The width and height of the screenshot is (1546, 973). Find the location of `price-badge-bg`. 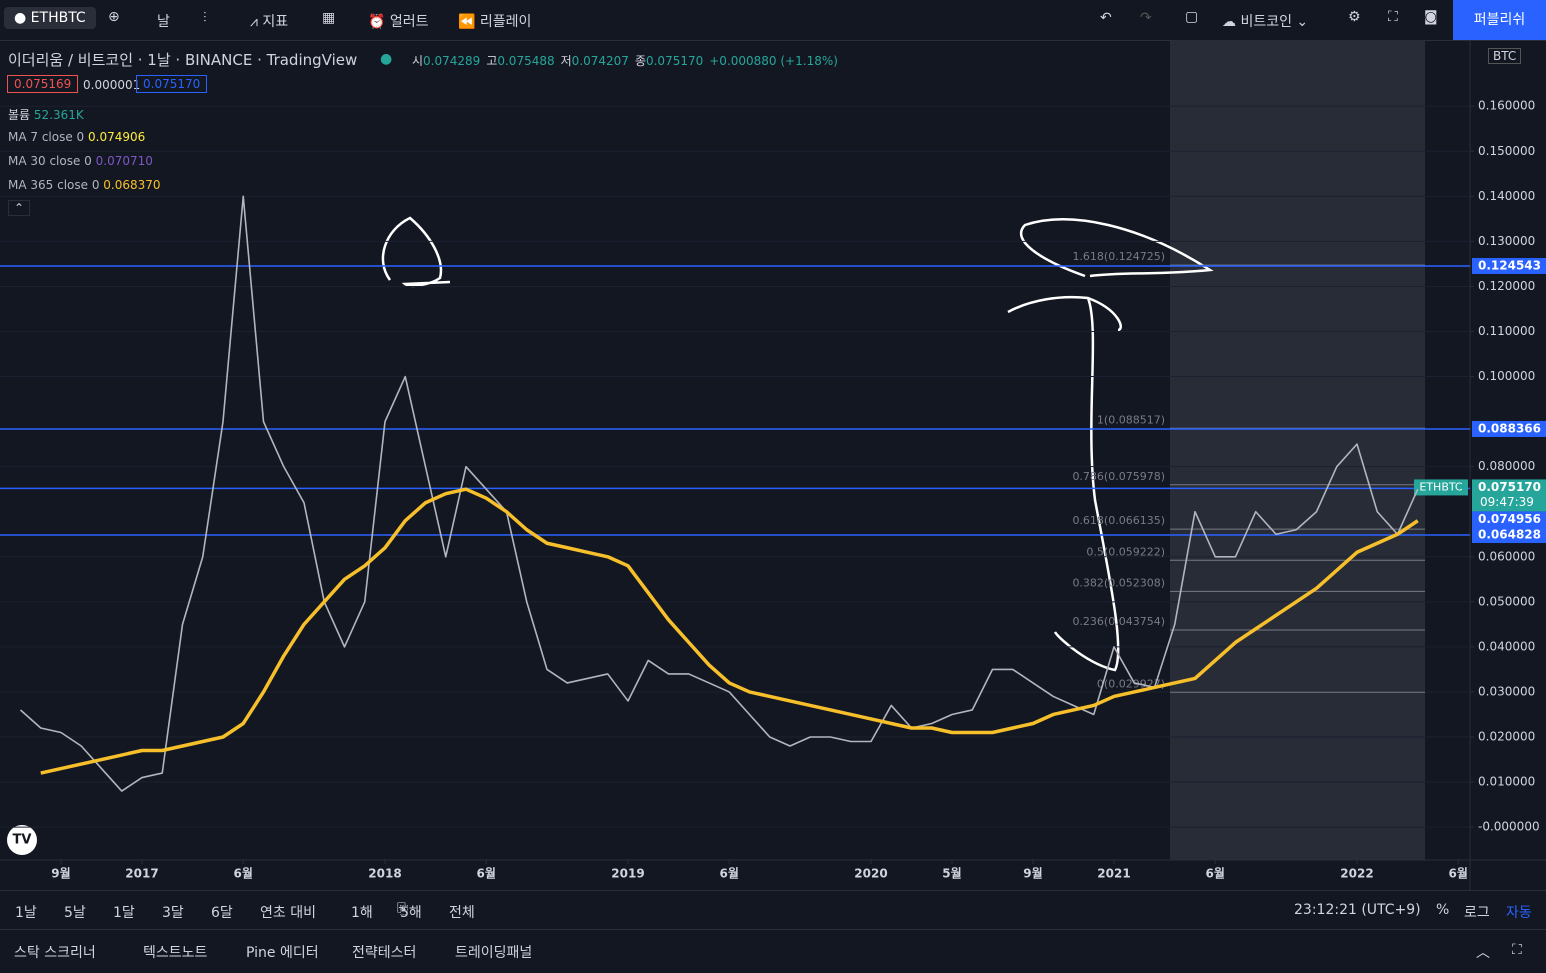

price-badge-bg is located at coordinates (1509, 265).